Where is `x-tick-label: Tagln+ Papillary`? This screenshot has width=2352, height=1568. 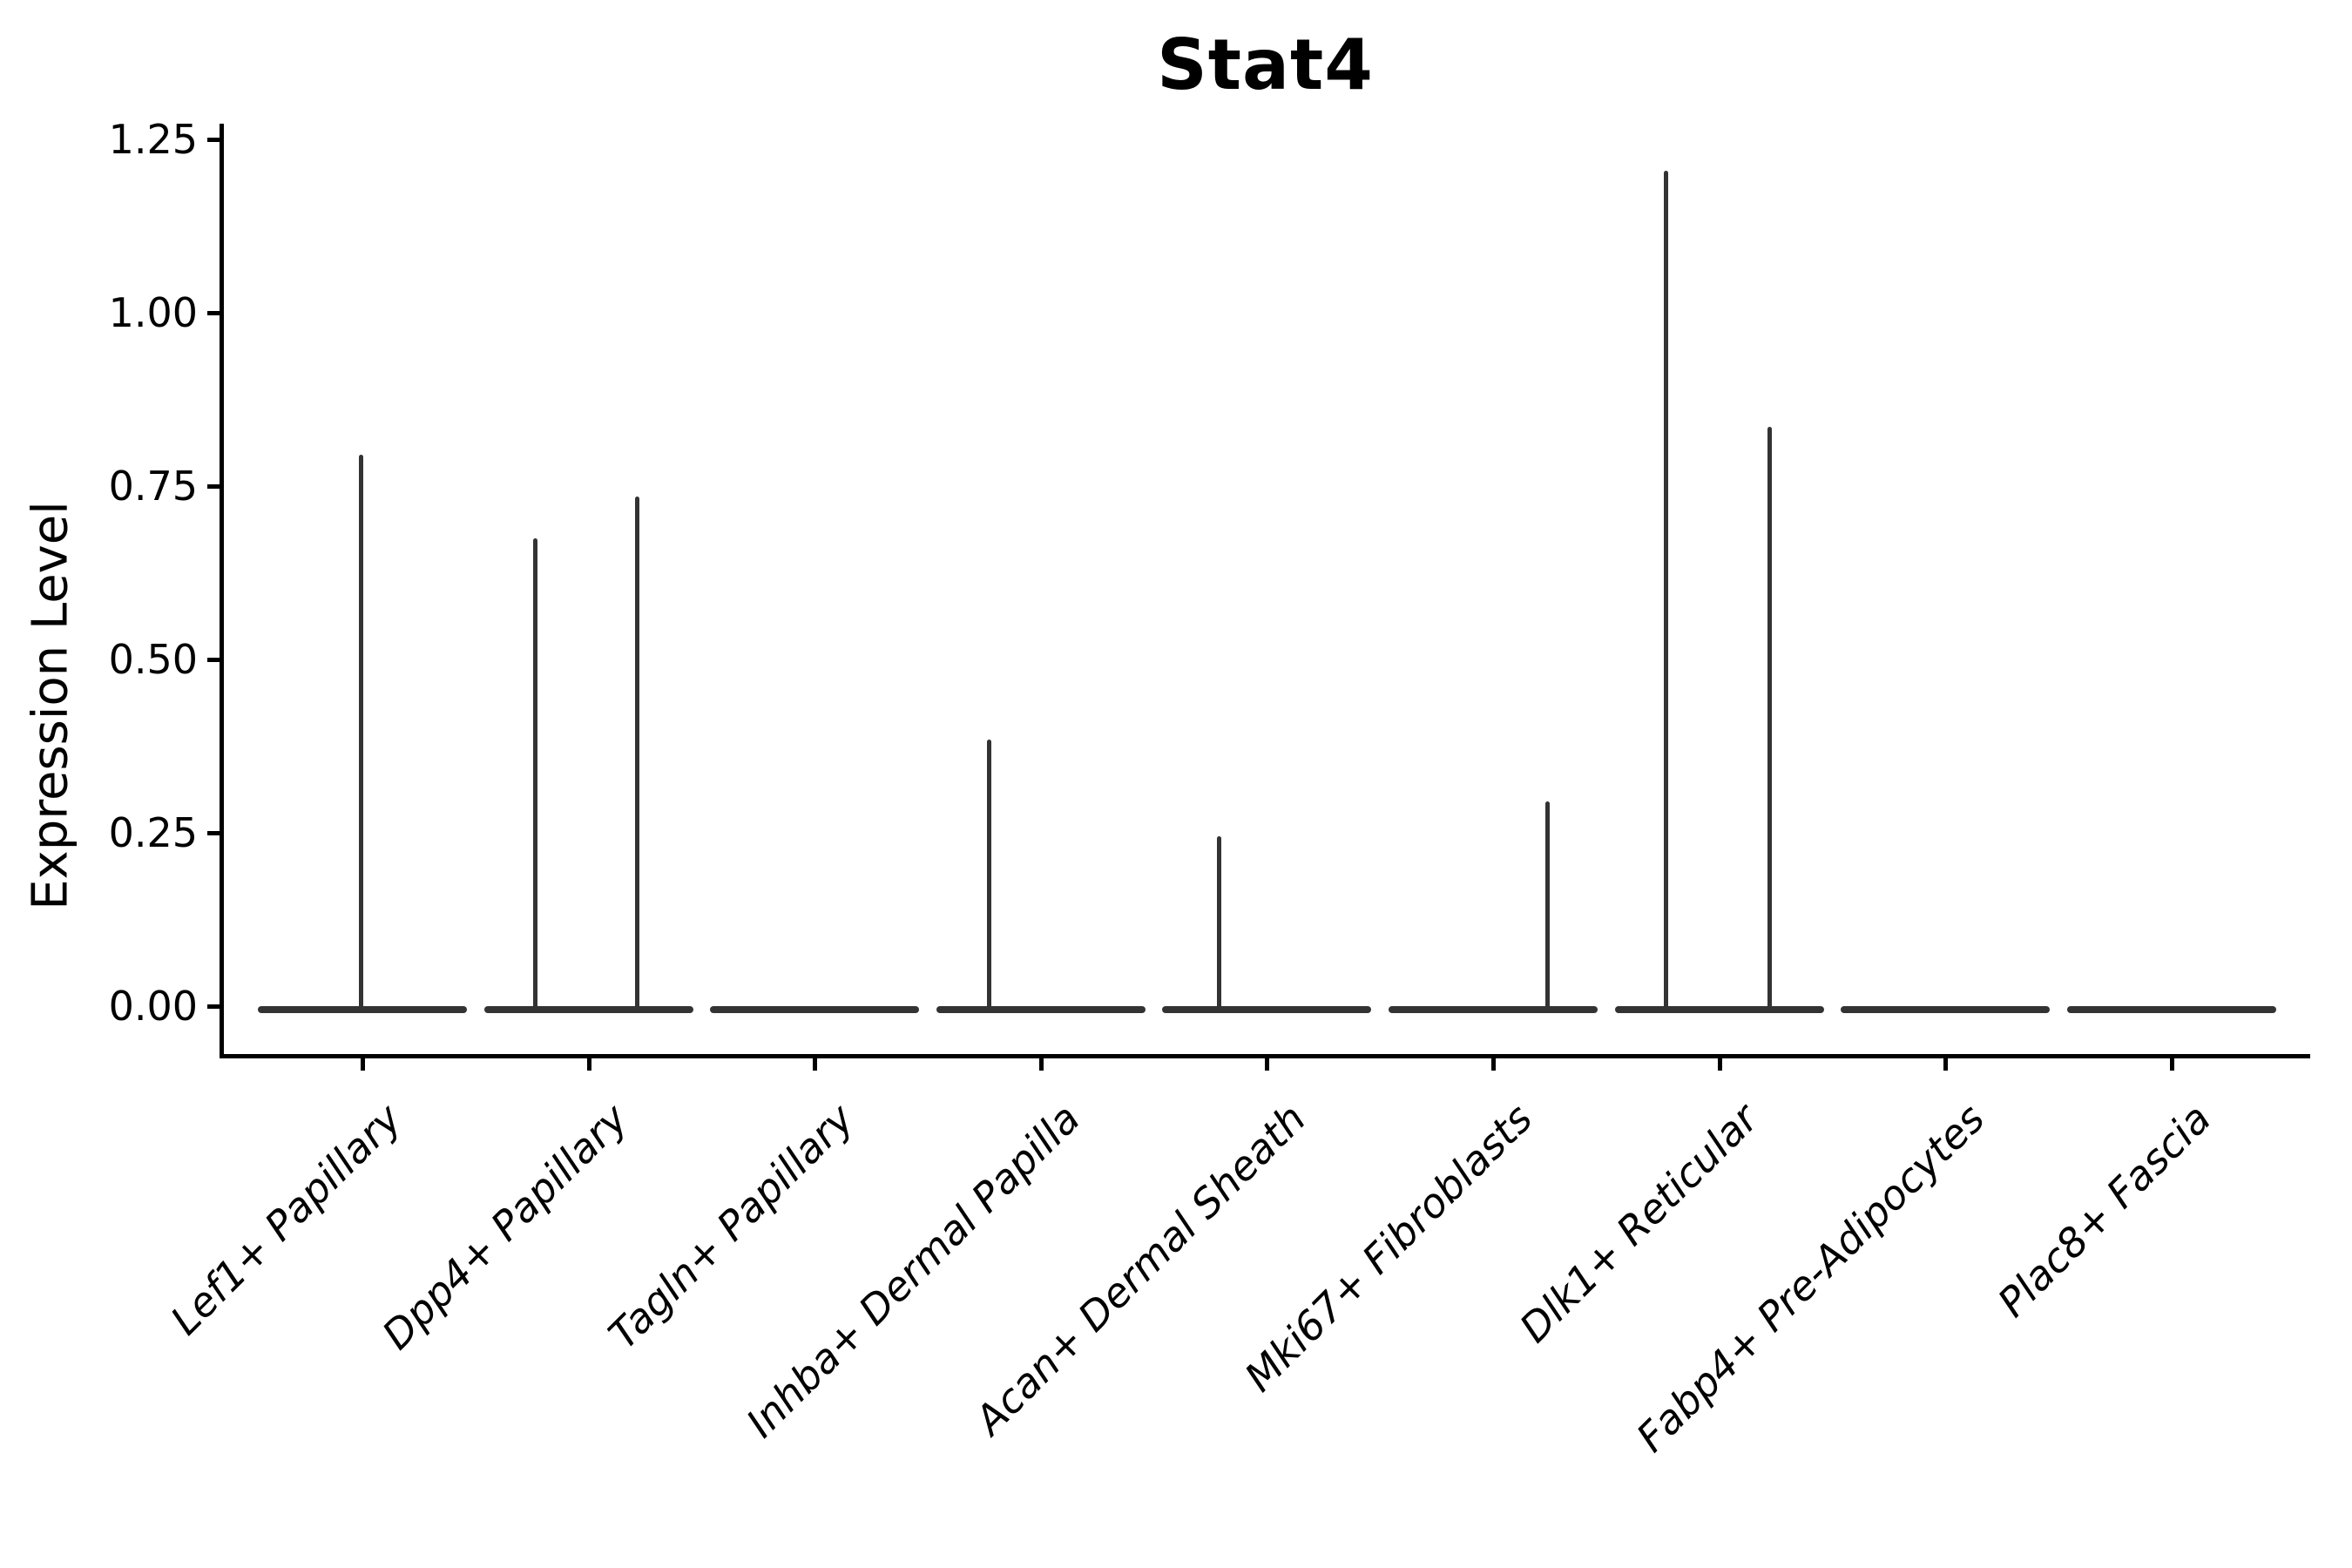 x-tick-label: Tagln+ Papillary is located at coordinates (731, 1226).